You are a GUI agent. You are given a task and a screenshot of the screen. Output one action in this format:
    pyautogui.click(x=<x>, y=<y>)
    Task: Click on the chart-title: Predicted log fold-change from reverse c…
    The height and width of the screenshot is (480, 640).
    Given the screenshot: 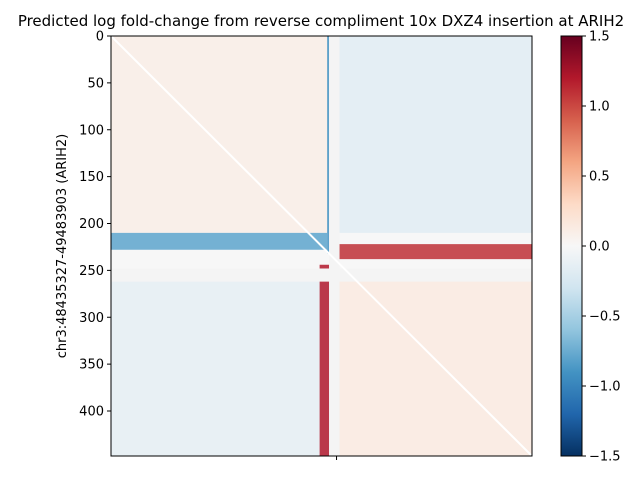 What is the action you would take?
    pyautogui.click(x=321, y=21)
    